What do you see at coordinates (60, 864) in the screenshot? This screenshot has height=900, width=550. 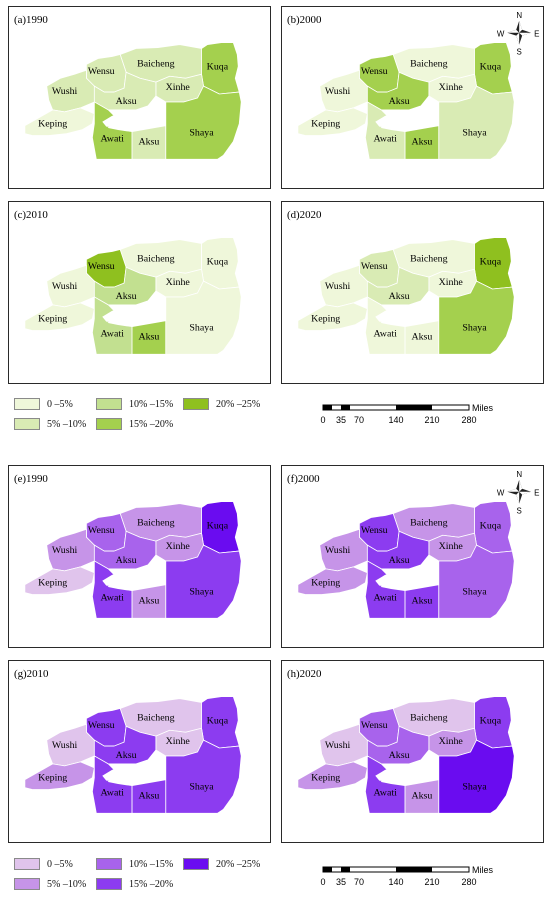 I see `legend-label: 0 –5%` at bounding box center [60, 864].